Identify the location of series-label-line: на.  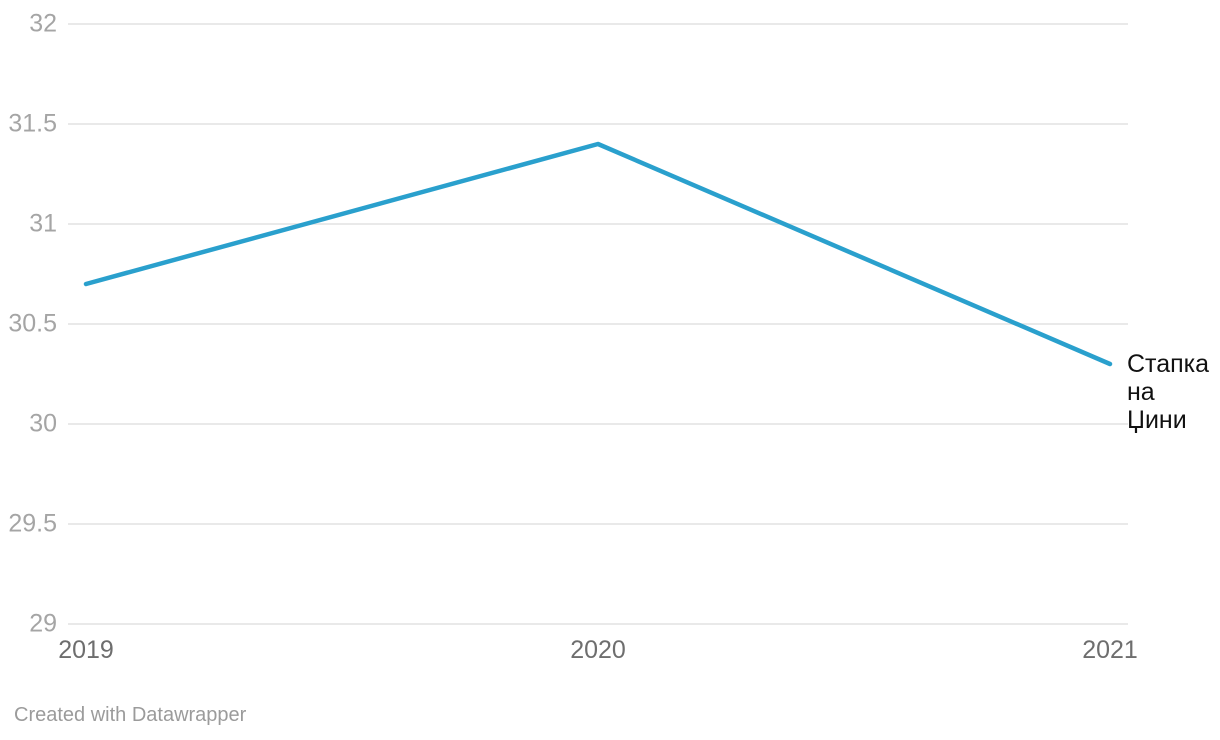
(1141, 392).